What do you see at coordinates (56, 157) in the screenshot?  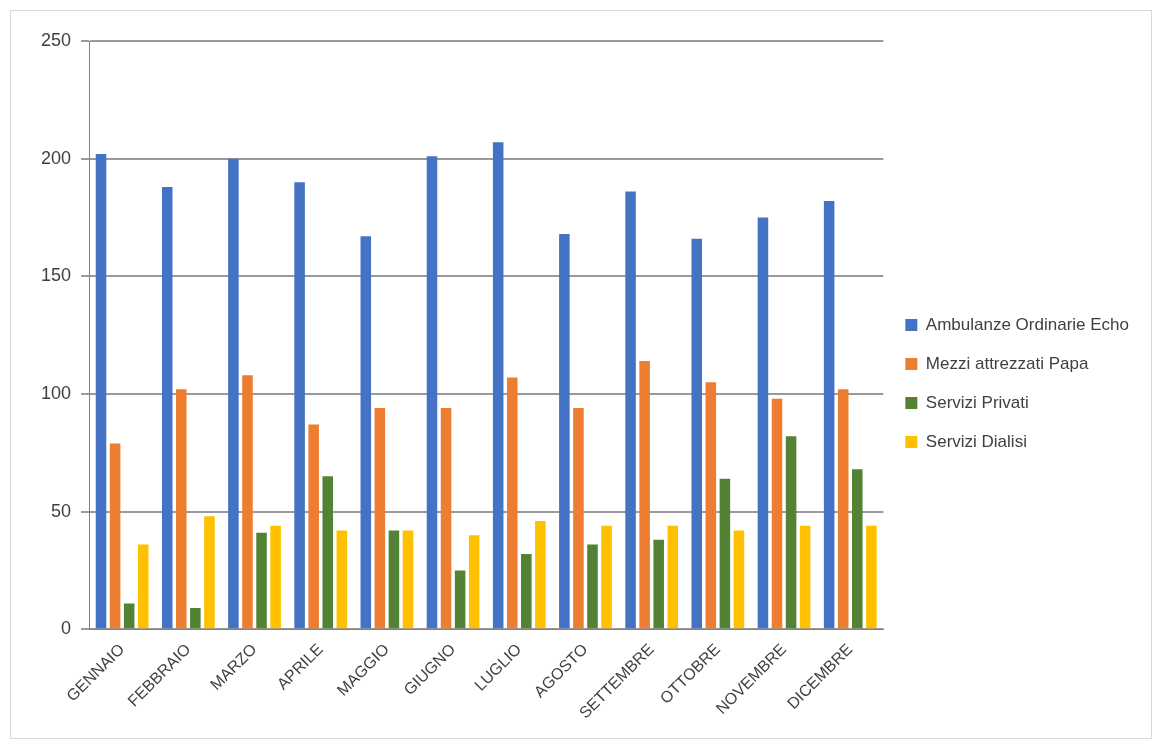 I see `y-tick-label: 200` at bounding box center [56, 157].